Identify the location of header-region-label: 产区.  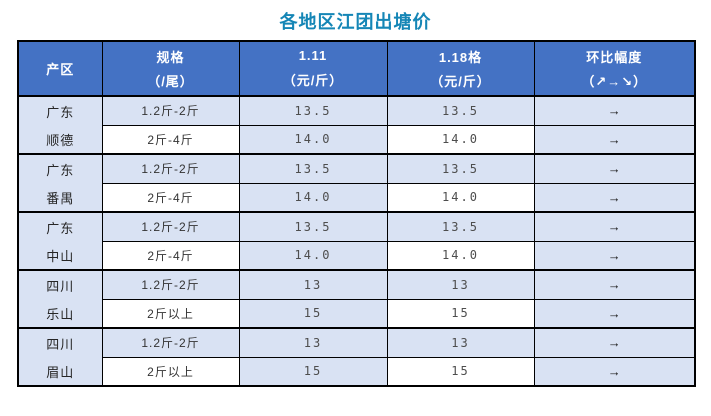
(60, 69).